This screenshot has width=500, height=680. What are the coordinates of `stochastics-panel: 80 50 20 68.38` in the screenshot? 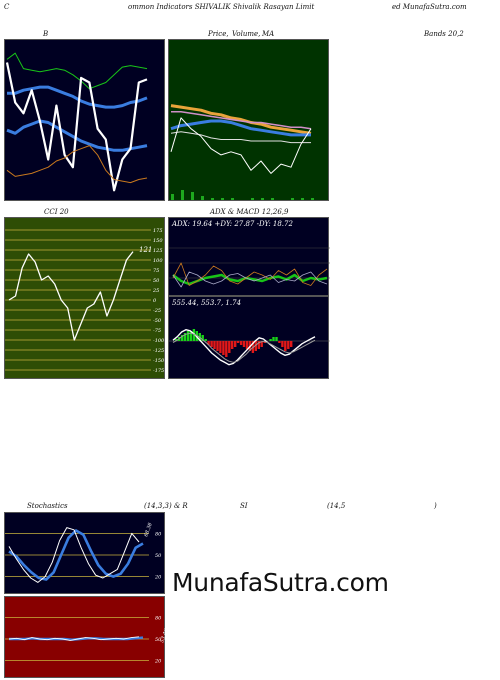 It's located at (84, 553).